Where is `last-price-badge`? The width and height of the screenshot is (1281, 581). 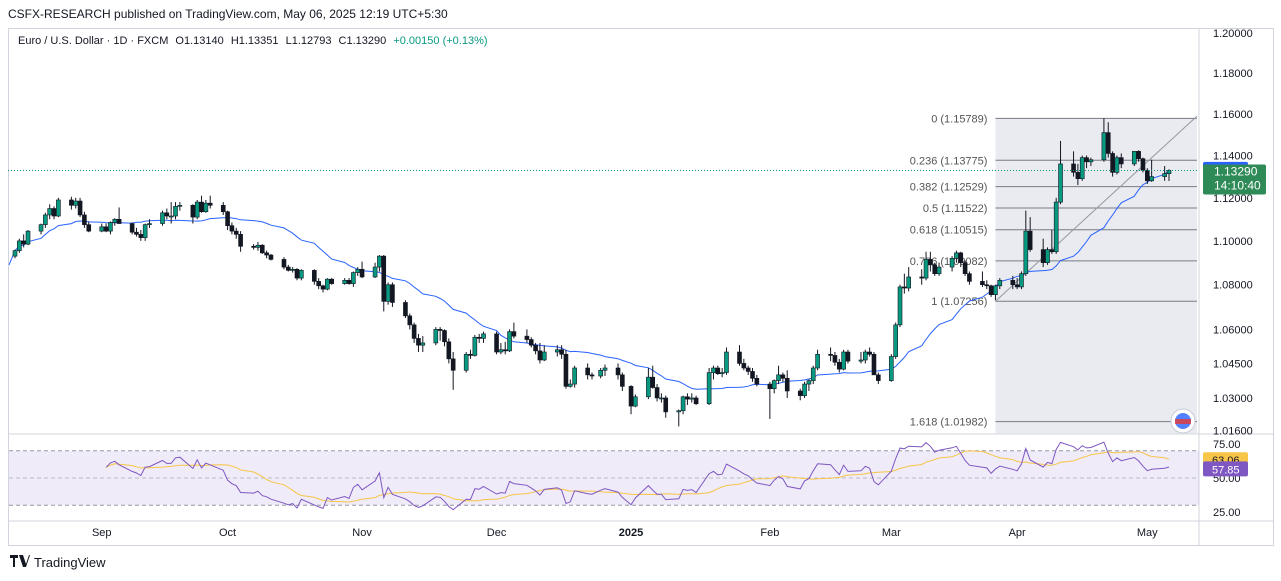 last-price-badge is located at coordinates (1234, 179).